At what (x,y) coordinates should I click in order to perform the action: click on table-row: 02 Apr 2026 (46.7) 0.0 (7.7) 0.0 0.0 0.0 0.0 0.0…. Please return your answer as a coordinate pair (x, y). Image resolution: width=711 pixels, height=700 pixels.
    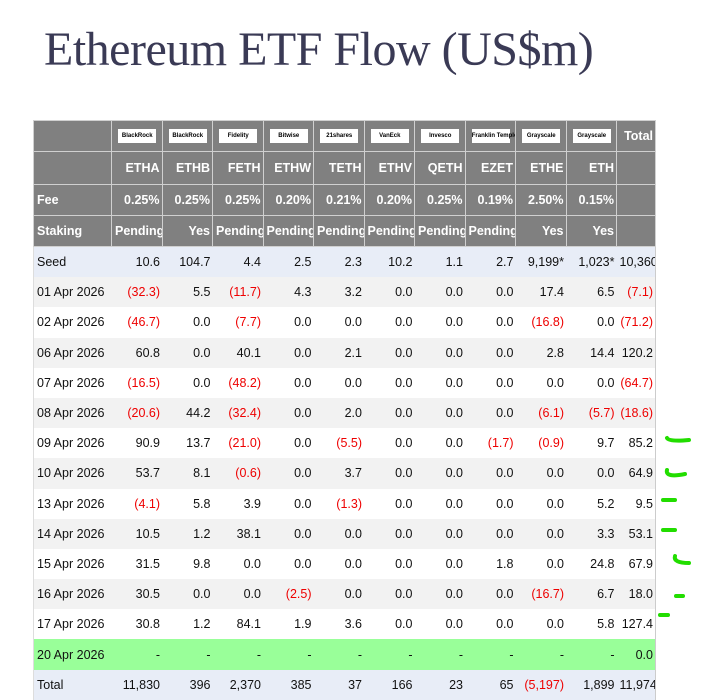
    Looking at the image, I should click on (344, 322).